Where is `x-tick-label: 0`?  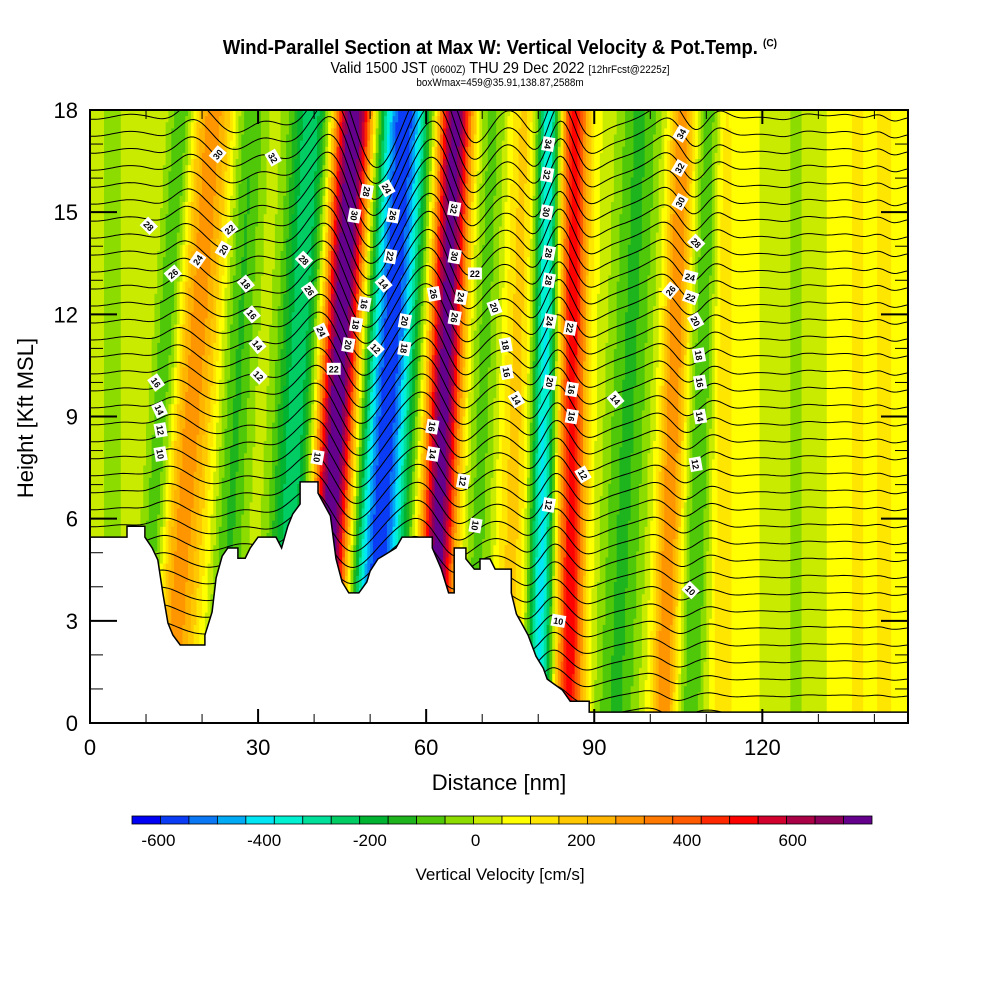
x-tick-label: 0 is located at coordinates (90, 747).